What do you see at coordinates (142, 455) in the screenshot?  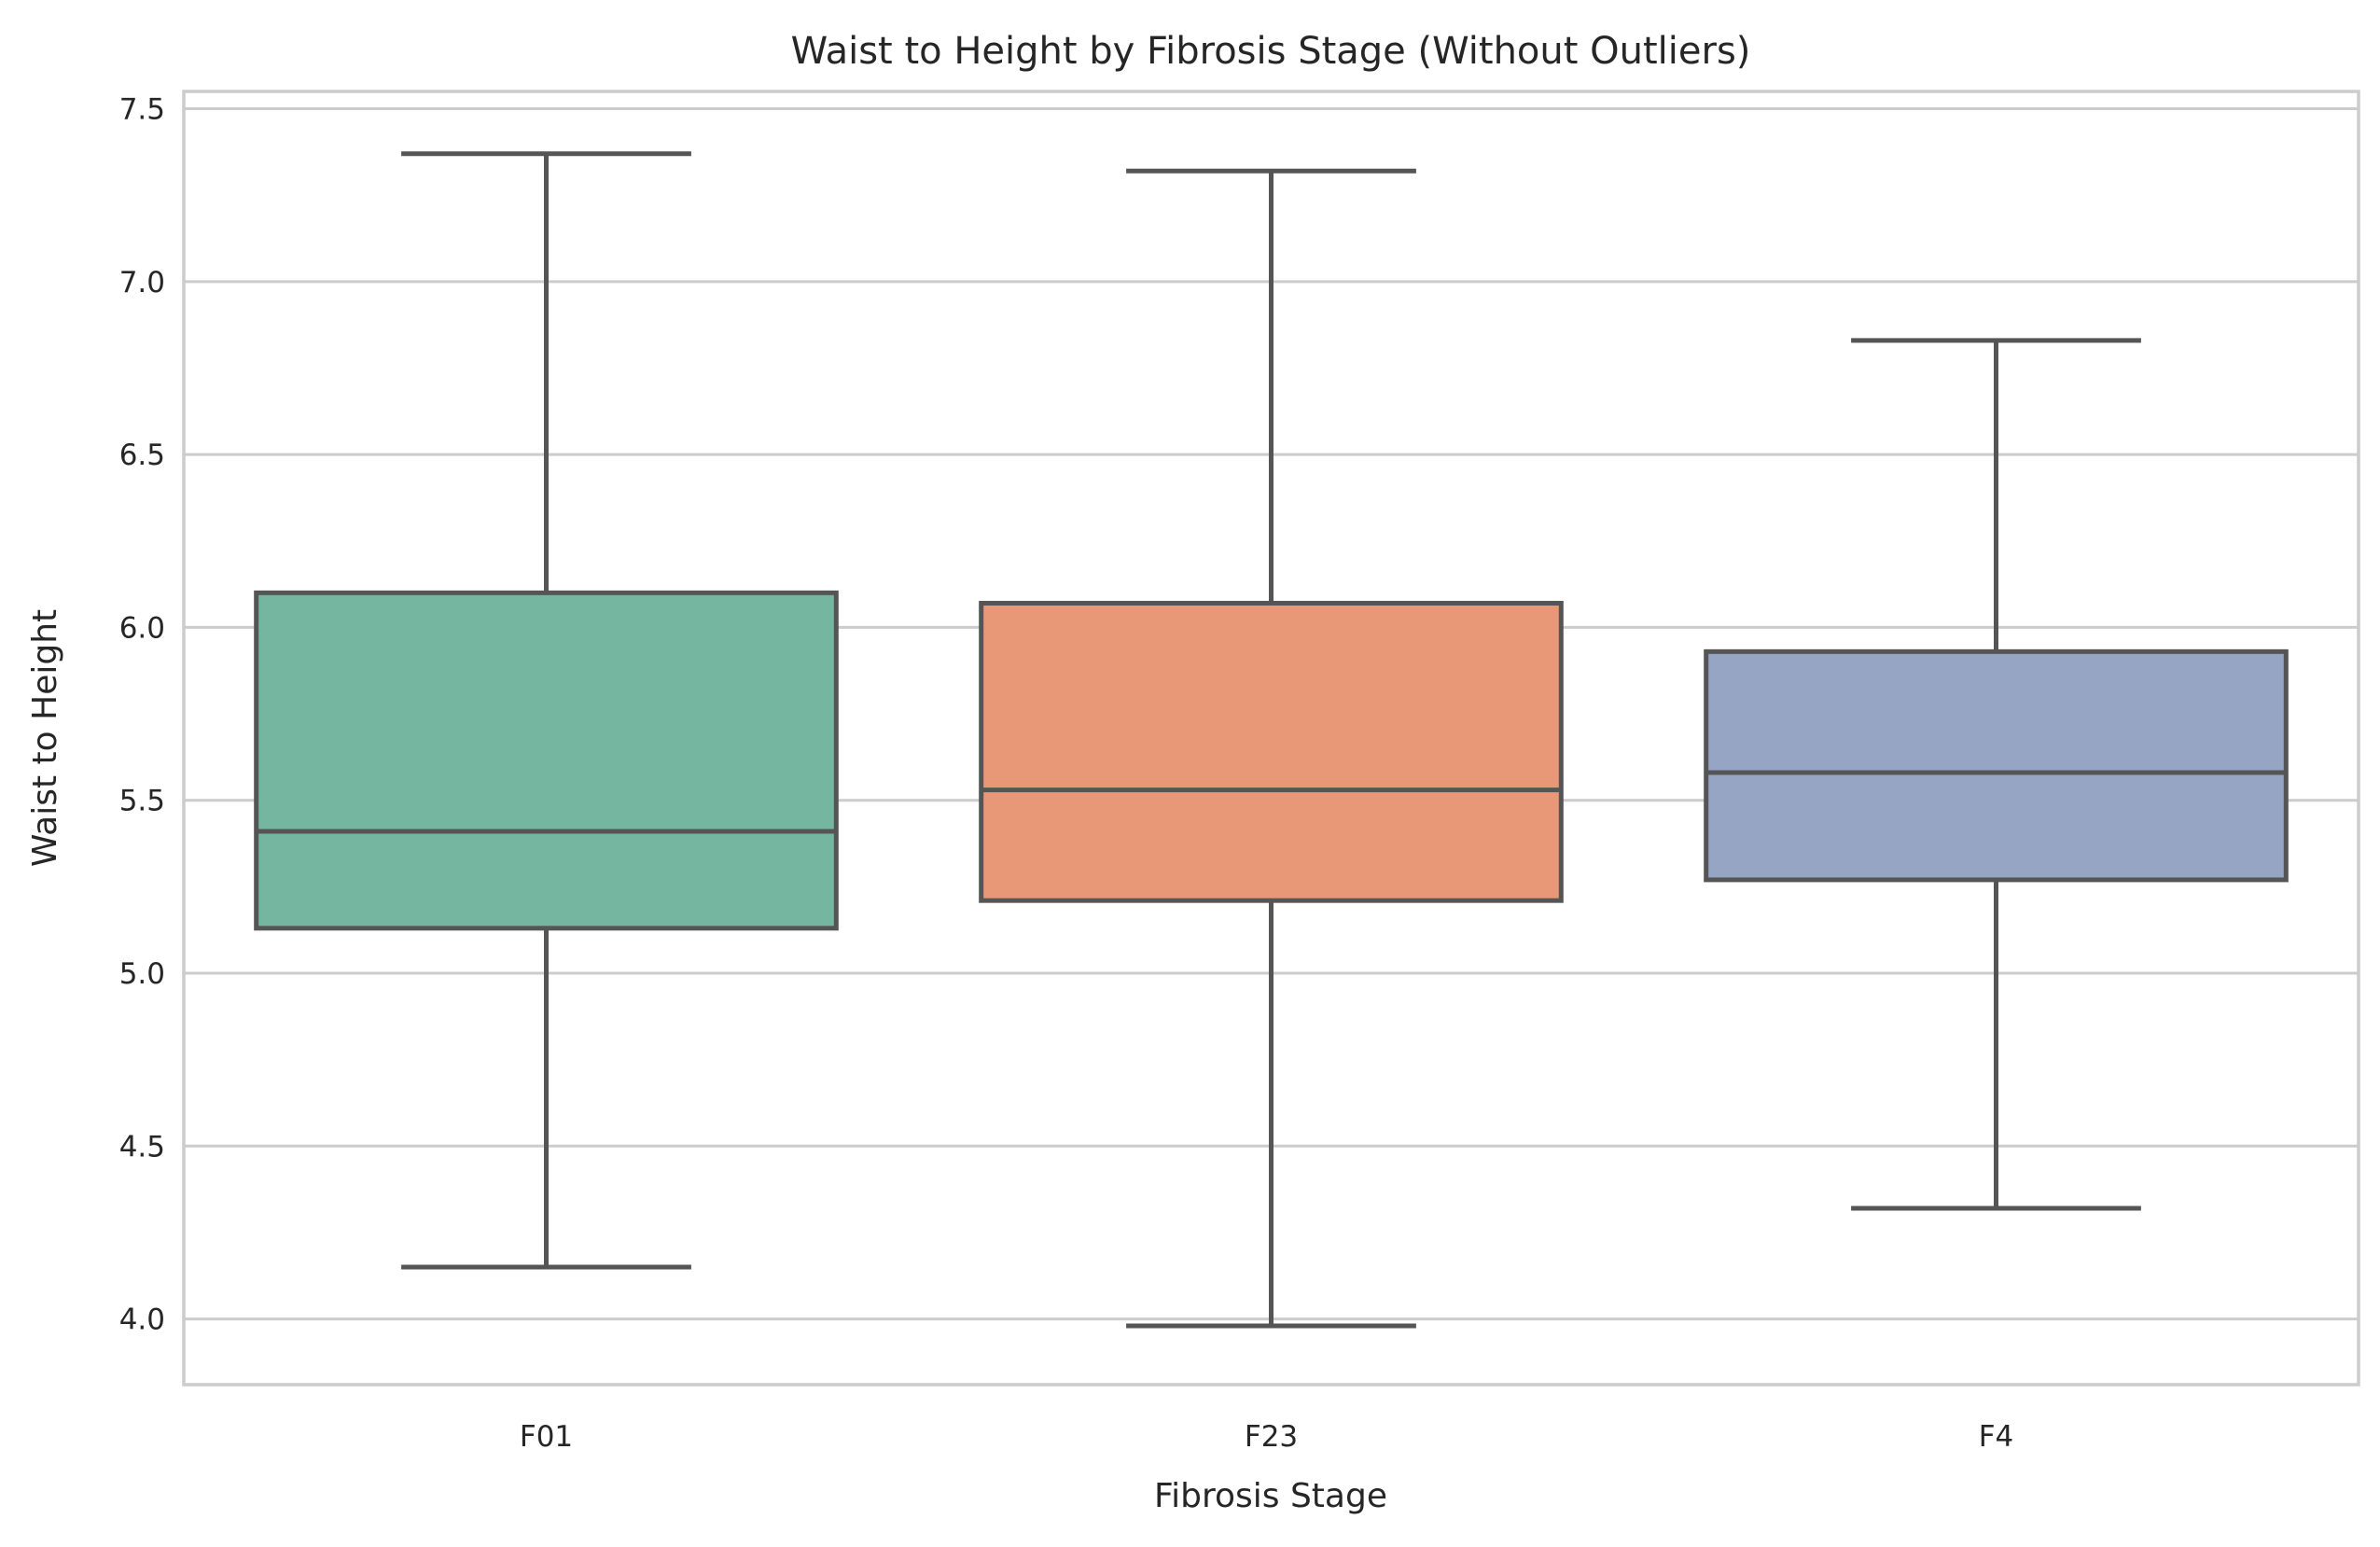 I see `y-tick-label: 6.5` at bounding box center [142, 455].